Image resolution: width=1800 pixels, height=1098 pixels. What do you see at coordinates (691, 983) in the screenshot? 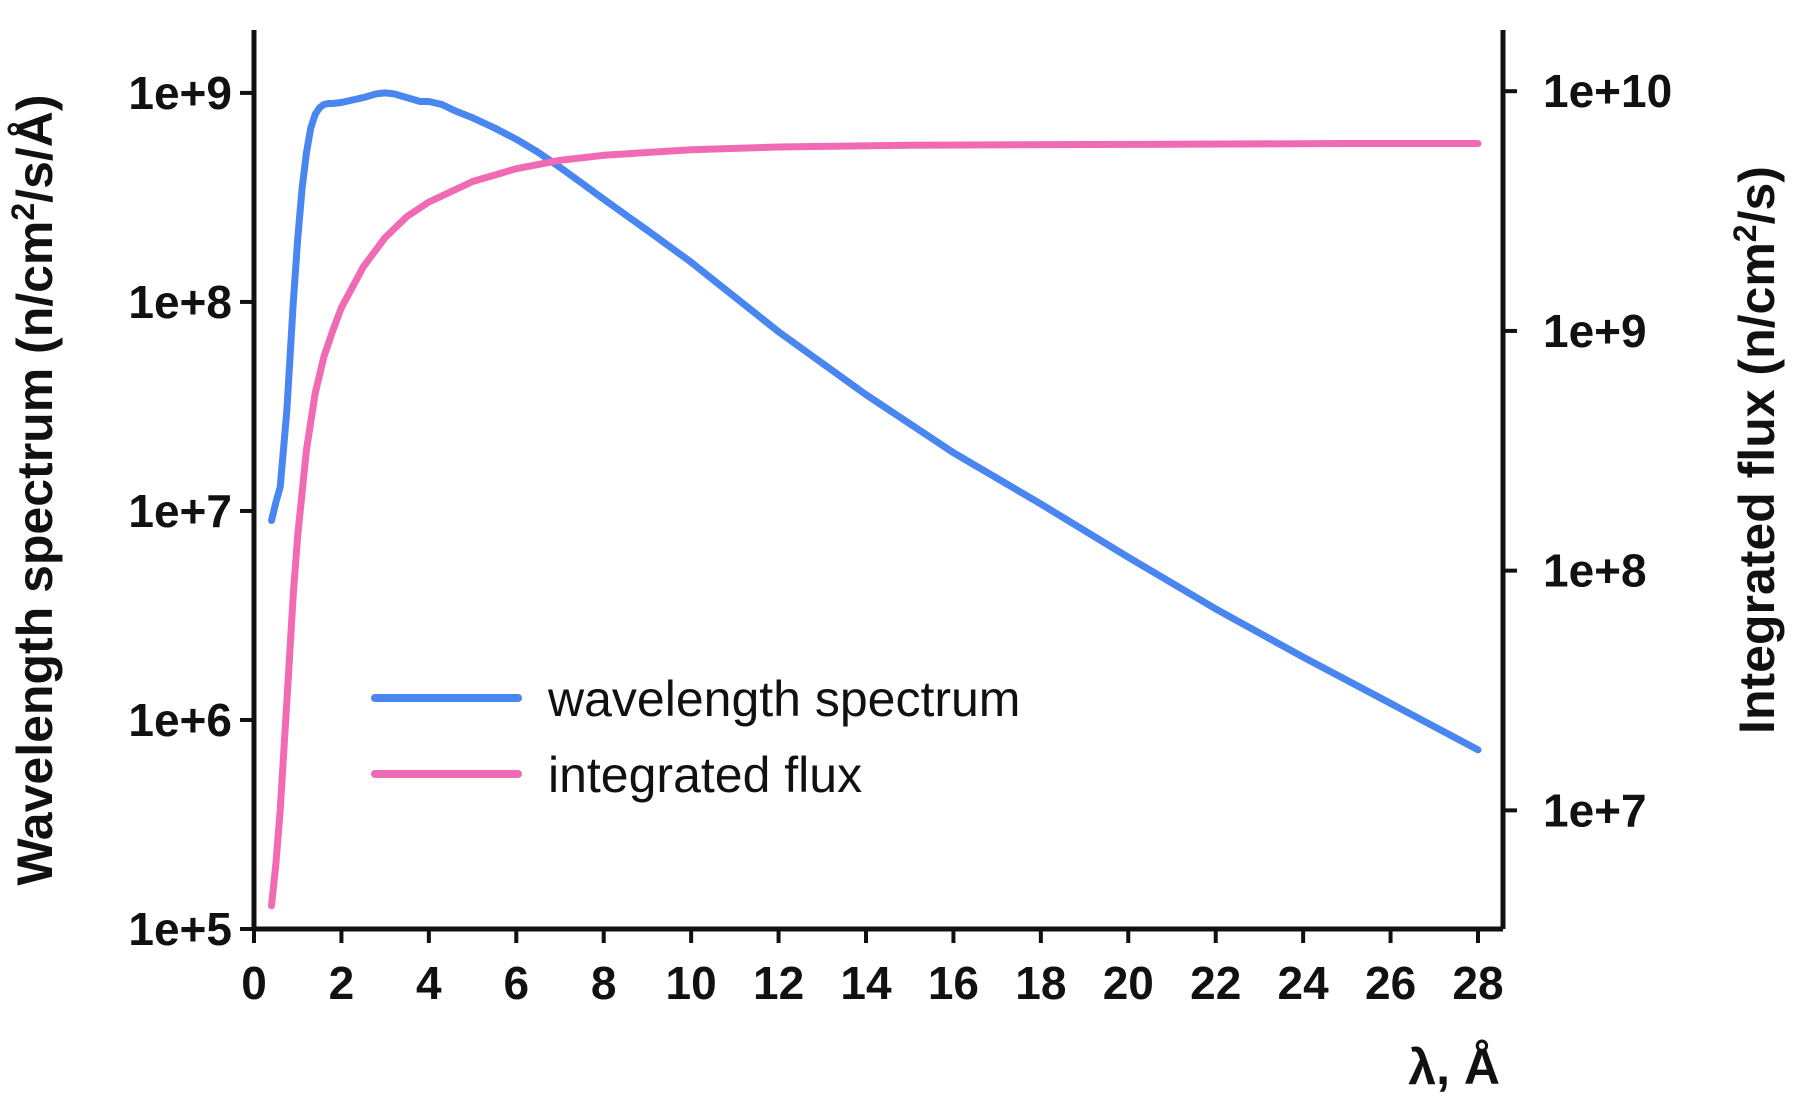
I see `x-tick-label: 10` at bounding box center [691, 983].